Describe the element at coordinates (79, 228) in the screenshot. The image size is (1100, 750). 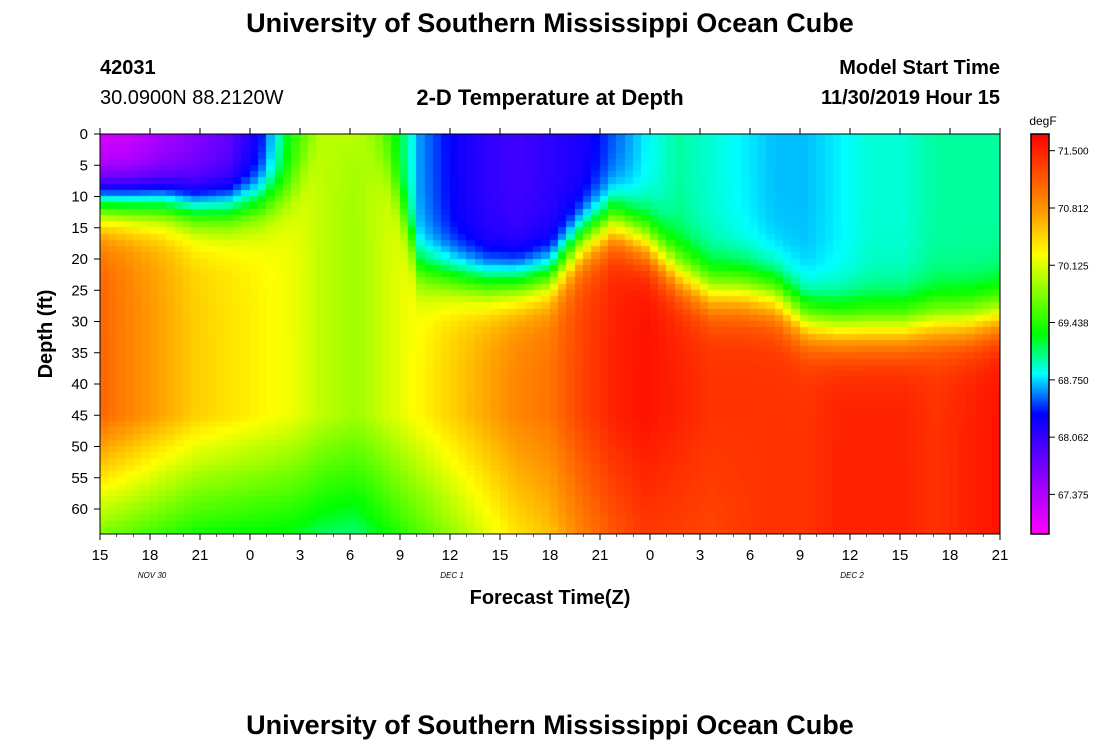
I see `y-tick-label: 15` at that location.